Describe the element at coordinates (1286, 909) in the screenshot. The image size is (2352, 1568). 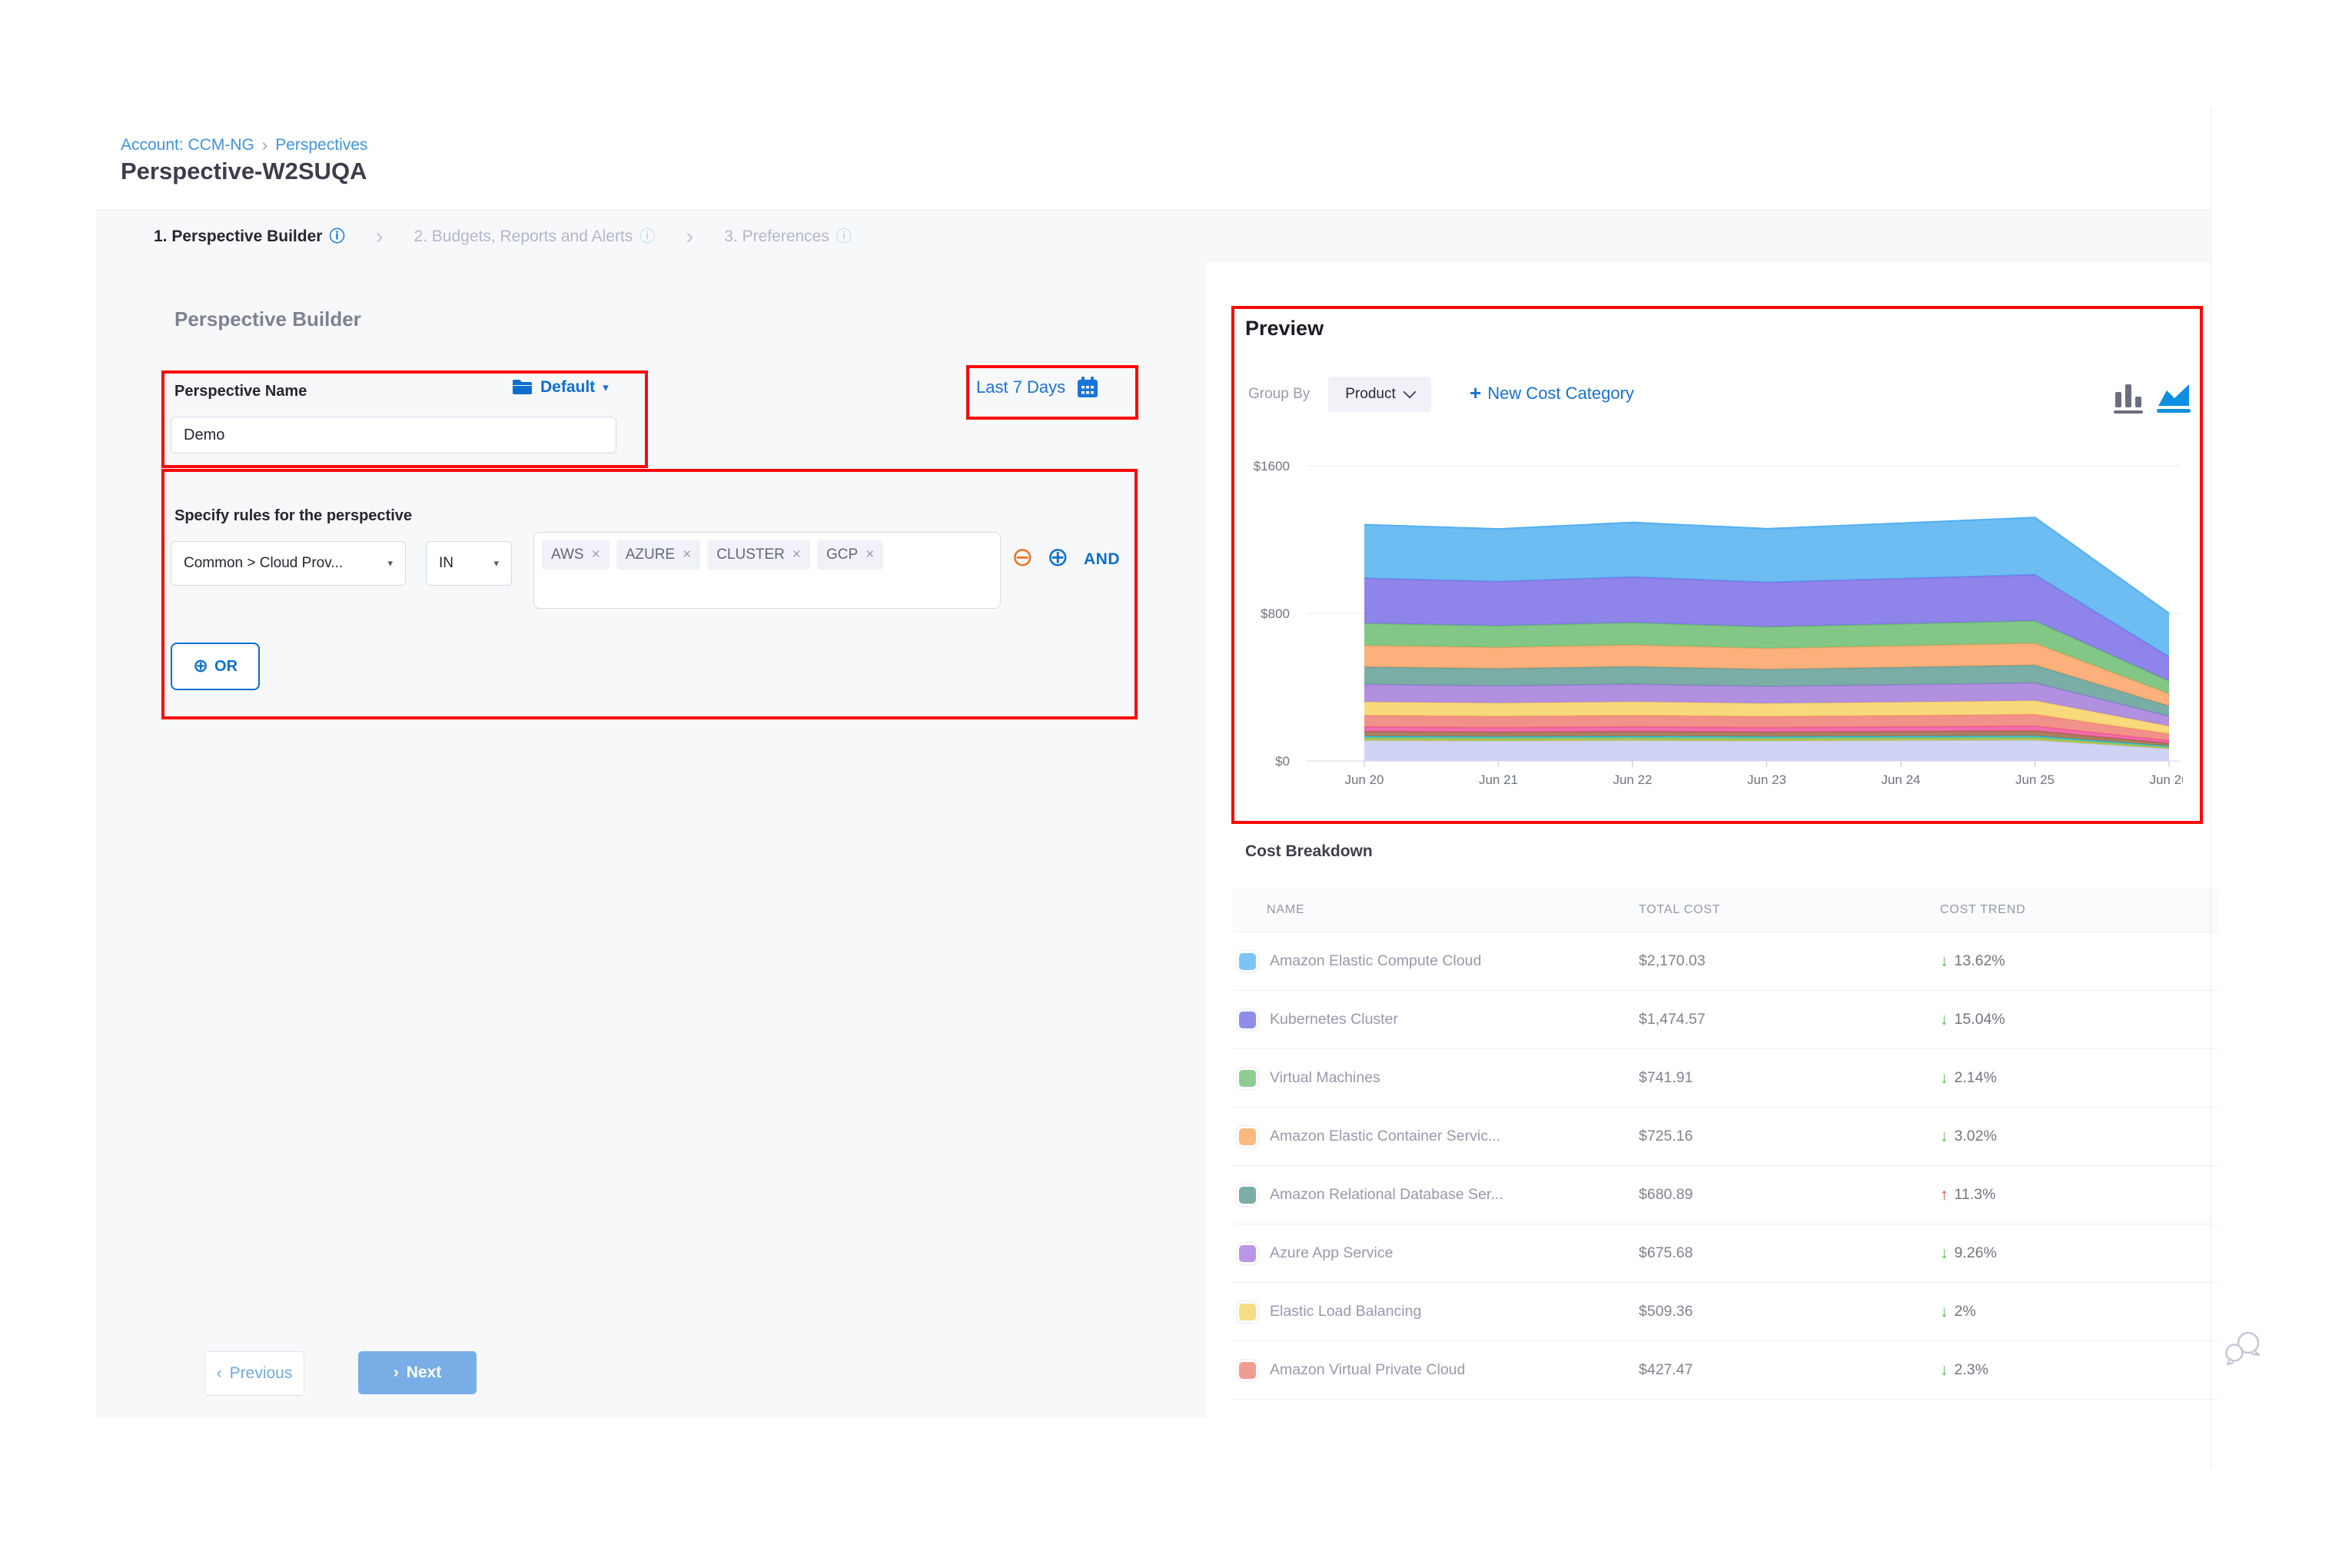
I see `column-header-name: NAME` at that location.